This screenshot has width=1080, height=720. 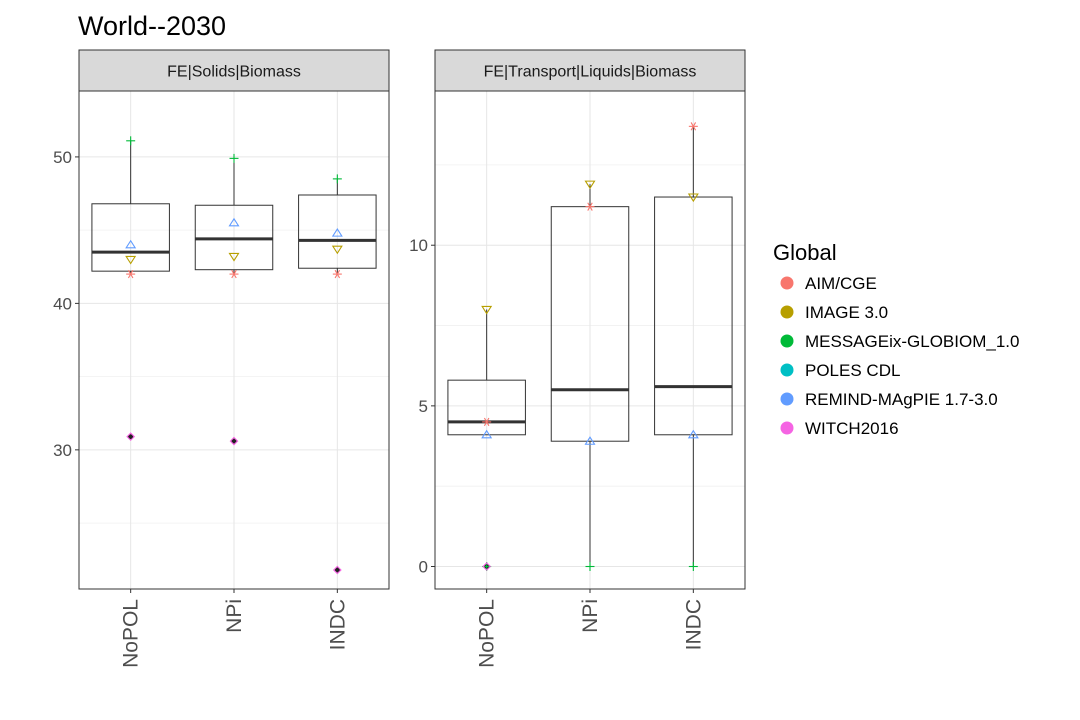 I want to click on legend-entry-poles-cdl: POLES CDL, so click(x=840, y=370).